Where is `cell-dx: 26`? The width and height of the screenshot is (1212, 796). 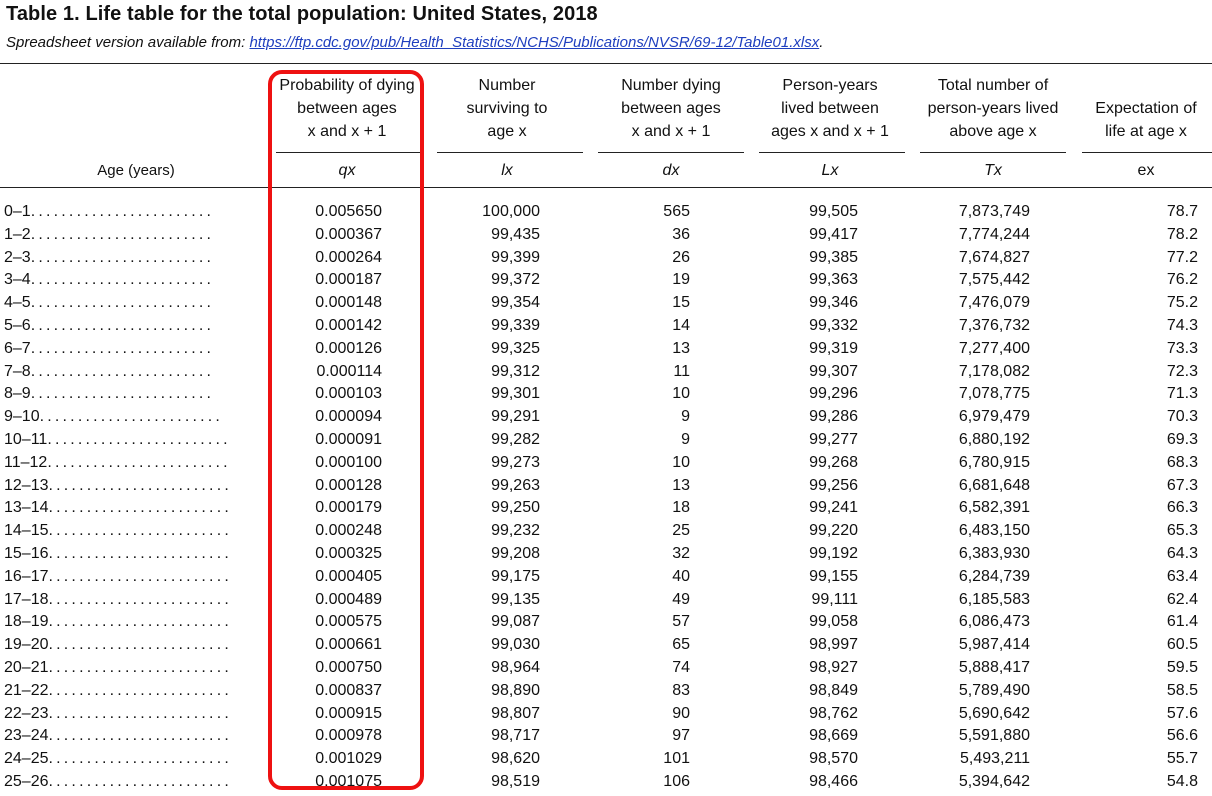
cell-dx: 26 is located at coordinates (681, 257).